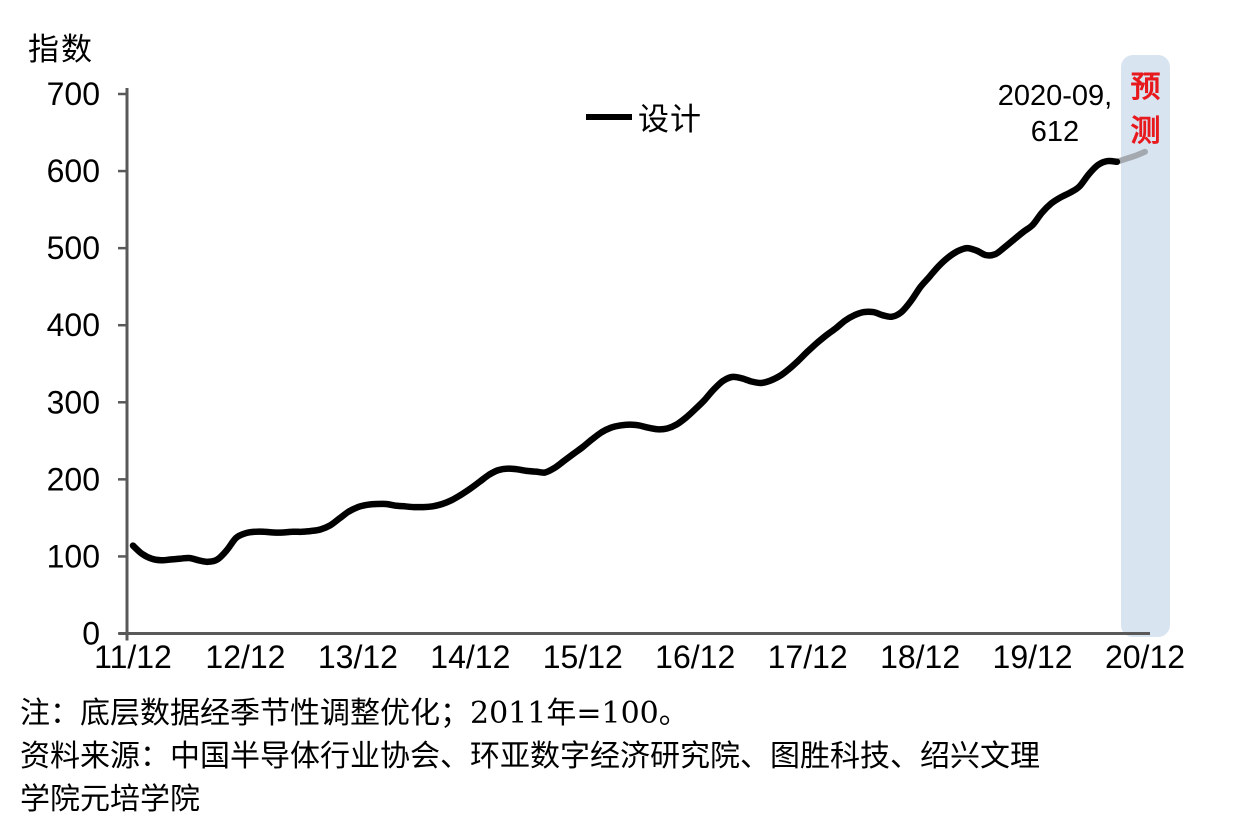 Image resolution: width=1240 pixels, height=828 pixels. I want to click on y-tick-label: 400, so click(73, 325).